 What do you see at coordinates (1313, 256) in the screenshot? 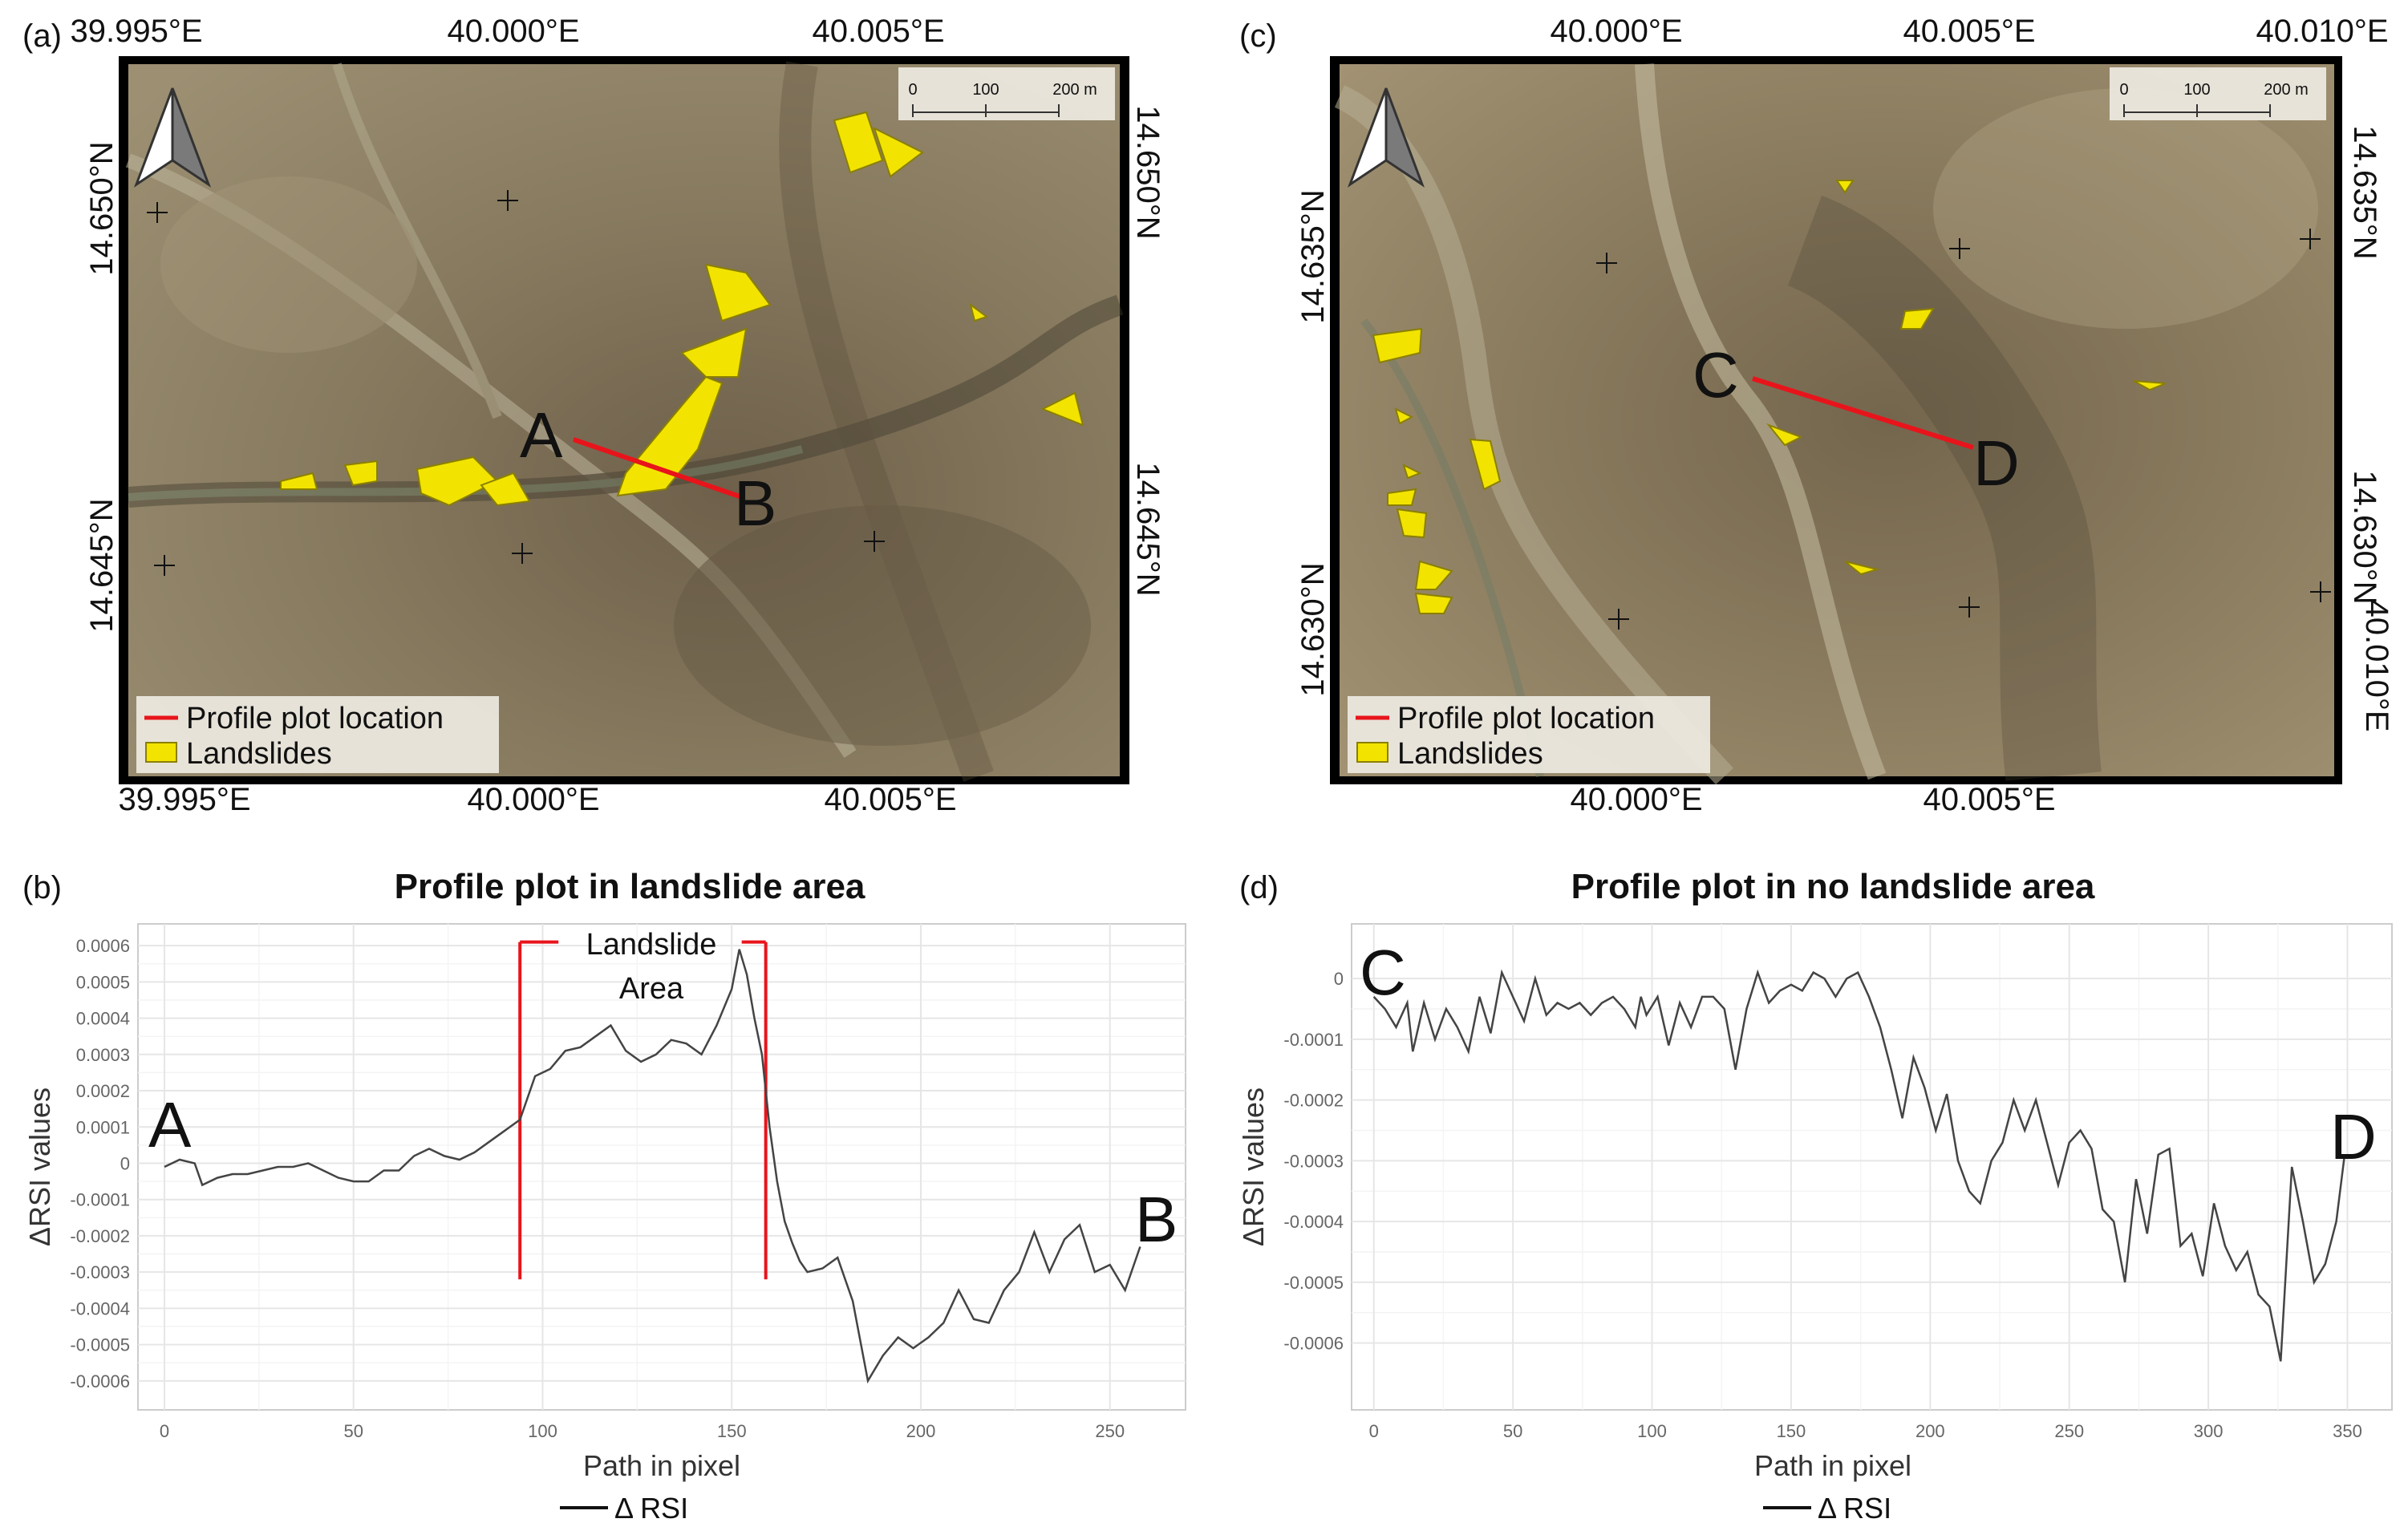
I see `map-c-lat-left: 14.635°N` at bounding box center [1313, 256].